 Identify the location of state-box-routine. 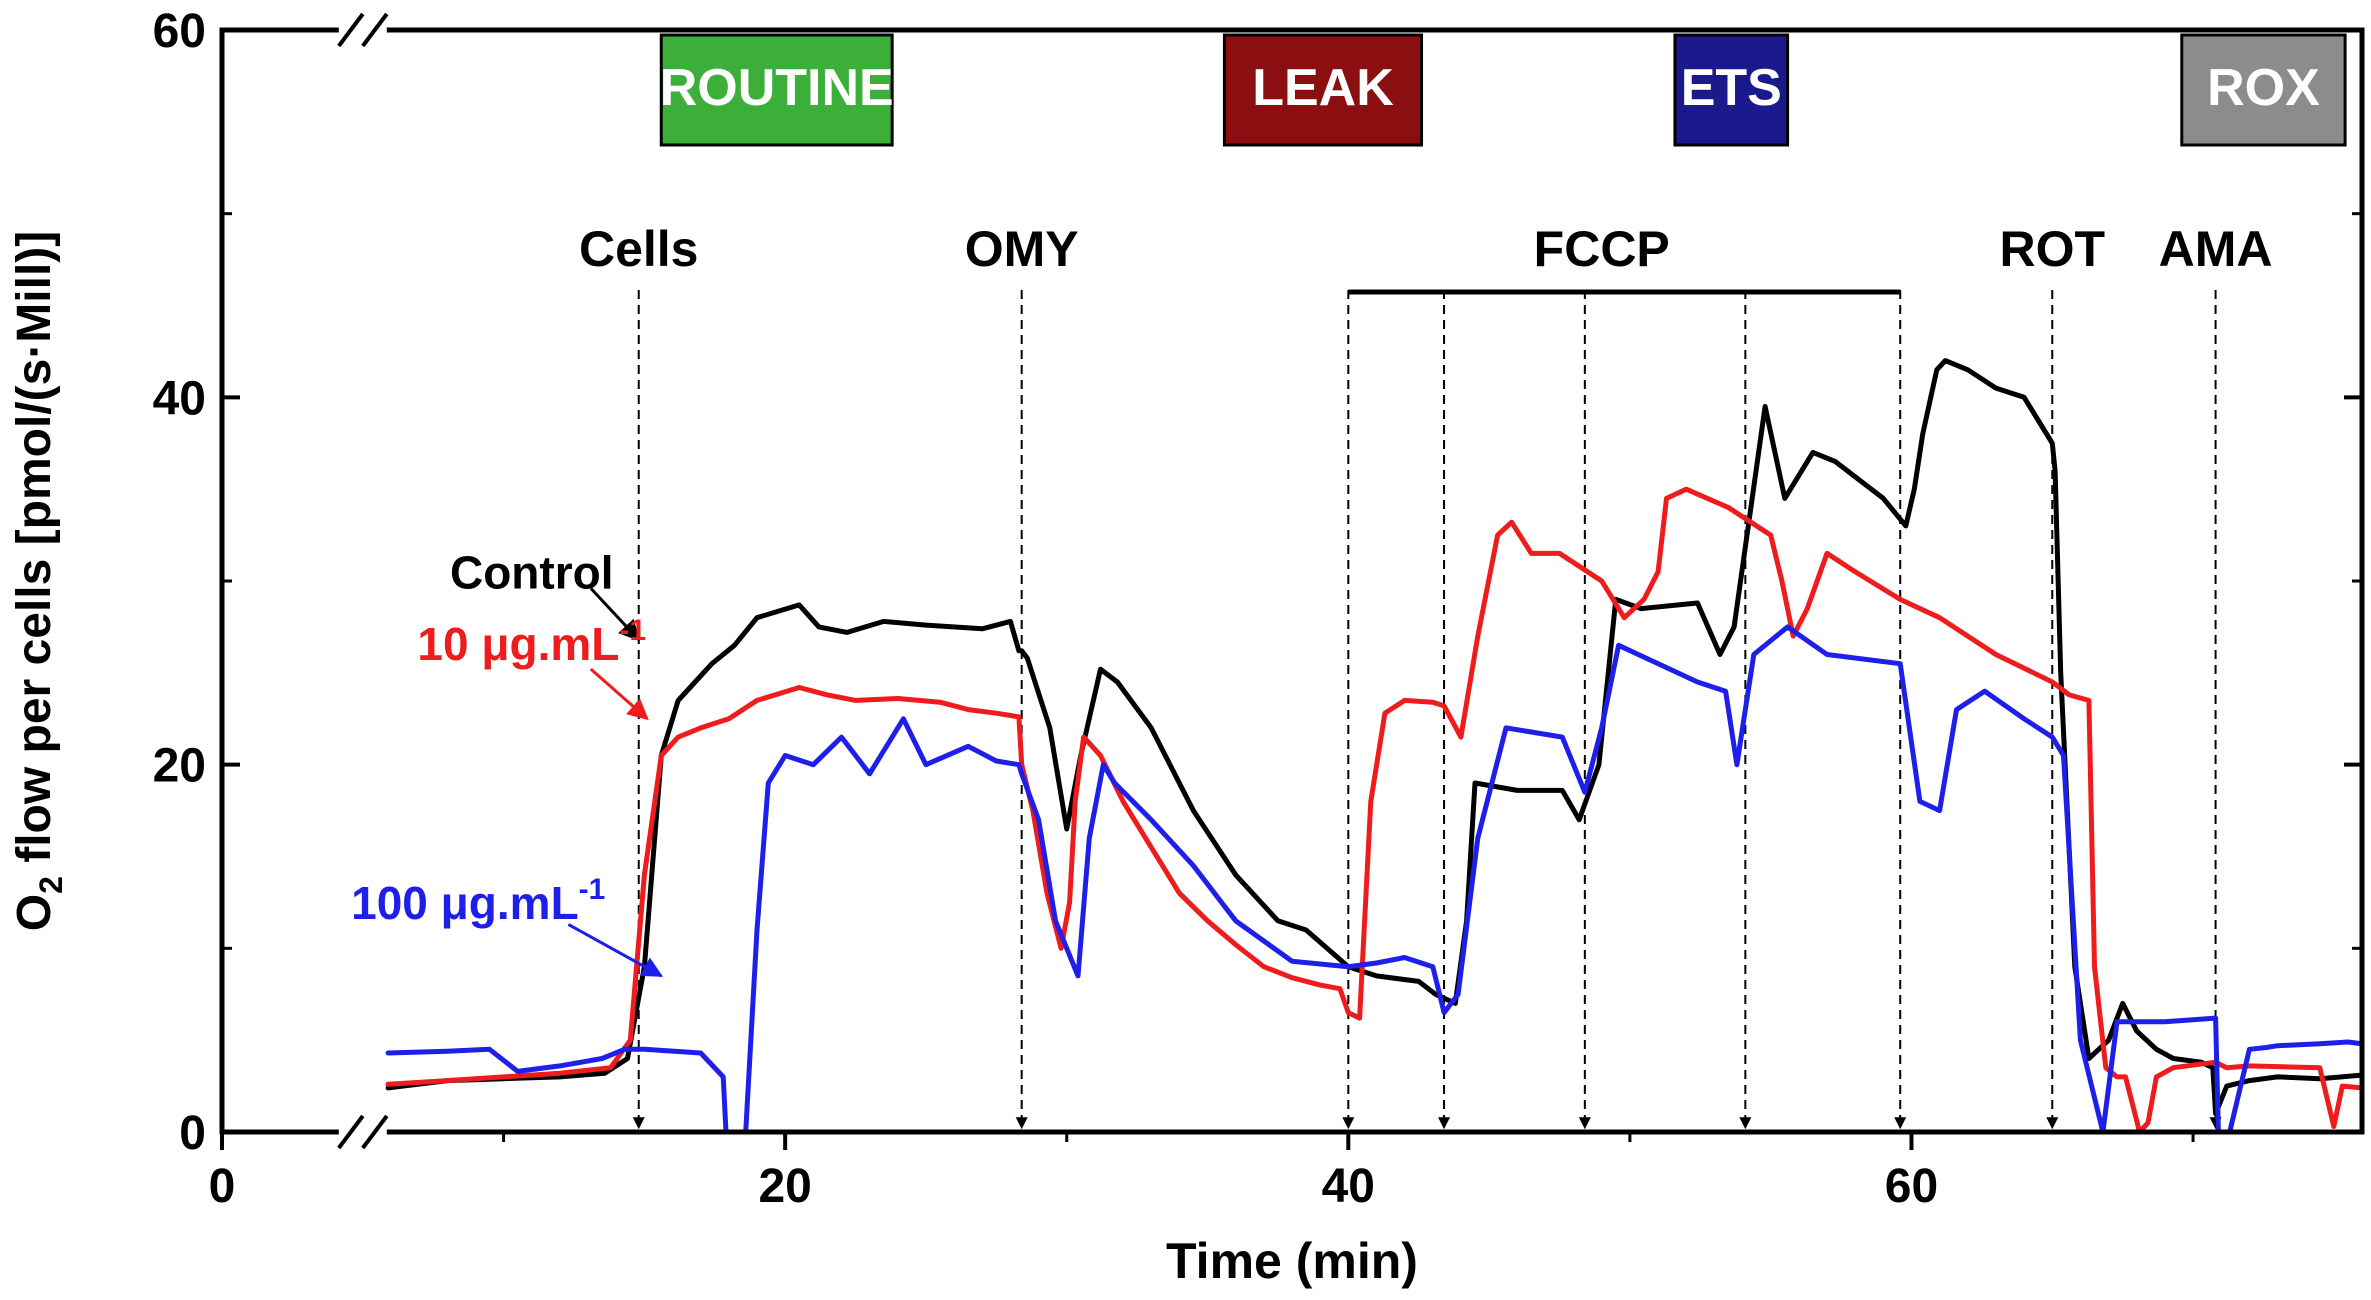
(776, 90).